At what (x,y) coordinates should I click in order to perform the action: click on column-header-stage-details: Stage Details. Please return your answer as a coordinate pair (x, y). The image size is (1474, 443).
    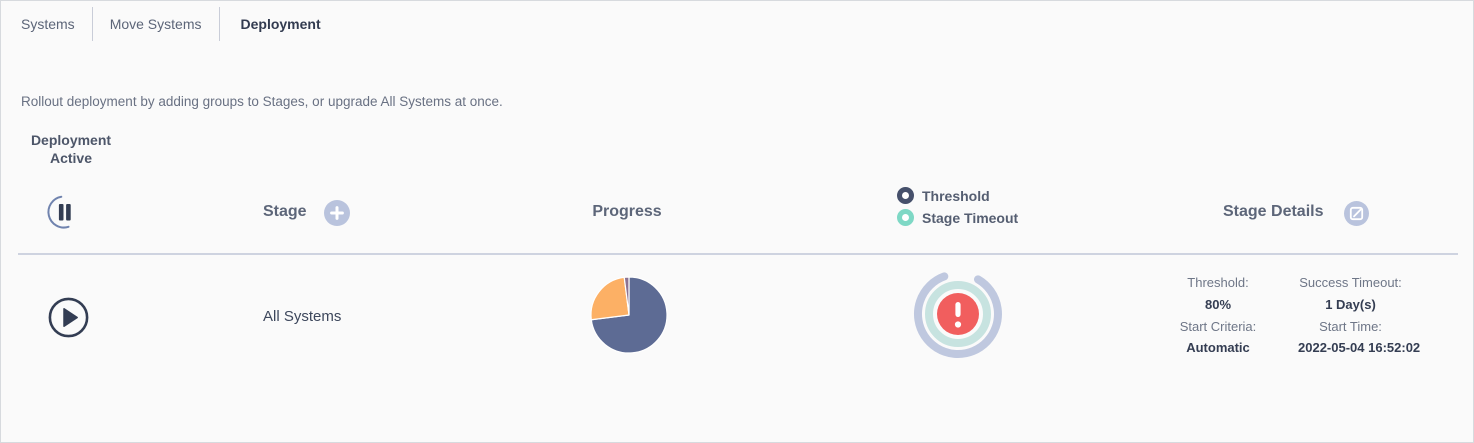
    Looking at the image, I should click on (1273, 211).